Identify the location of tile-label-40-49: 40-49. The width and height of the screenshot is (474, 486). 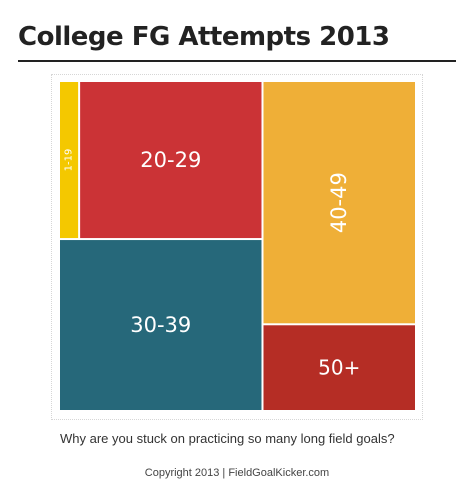
(339, 202).